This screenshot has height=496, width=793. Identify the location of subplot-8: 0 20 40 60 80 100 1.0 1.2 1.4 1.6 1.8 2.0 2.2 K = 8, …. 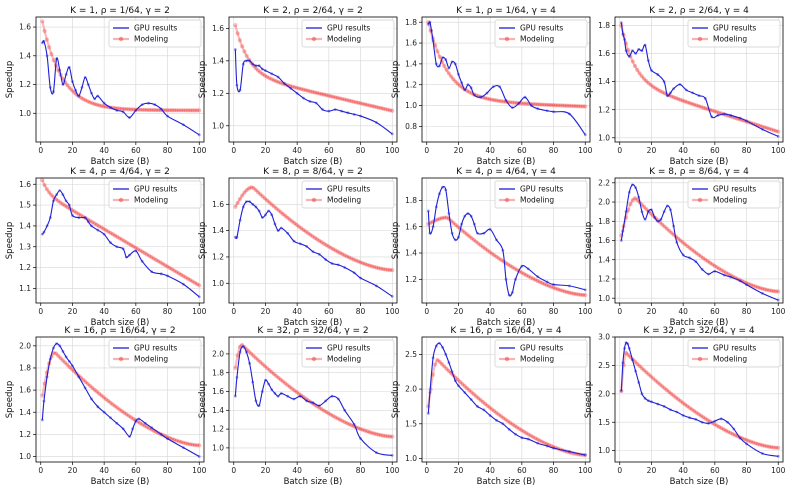
(685, 247).